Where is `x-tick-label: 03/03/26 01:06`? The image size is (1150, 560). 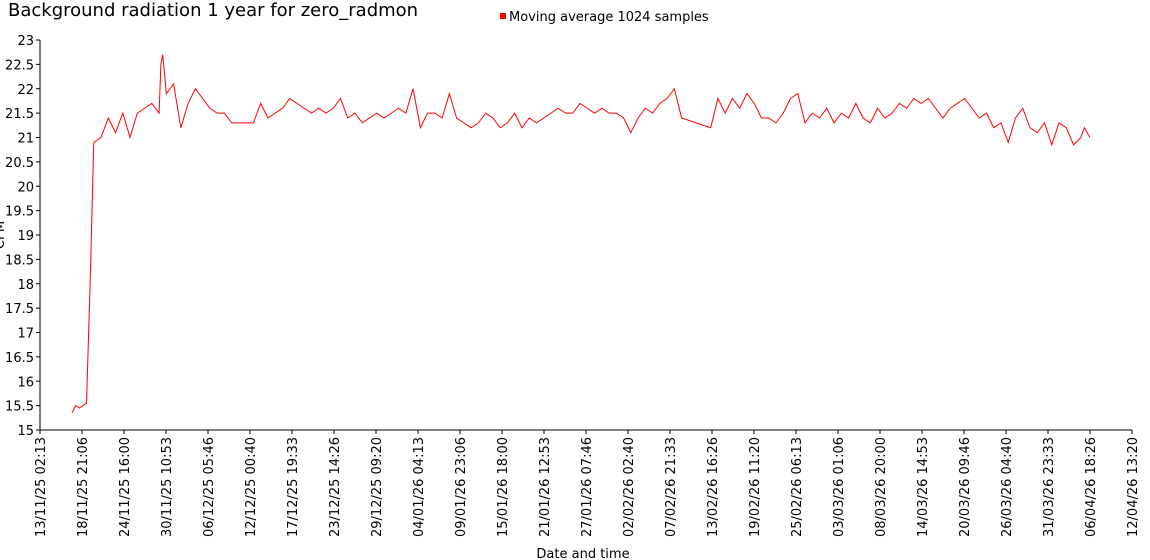 x-tick-label: 03/03/26 01:06 is located at coordinates (839, 487).